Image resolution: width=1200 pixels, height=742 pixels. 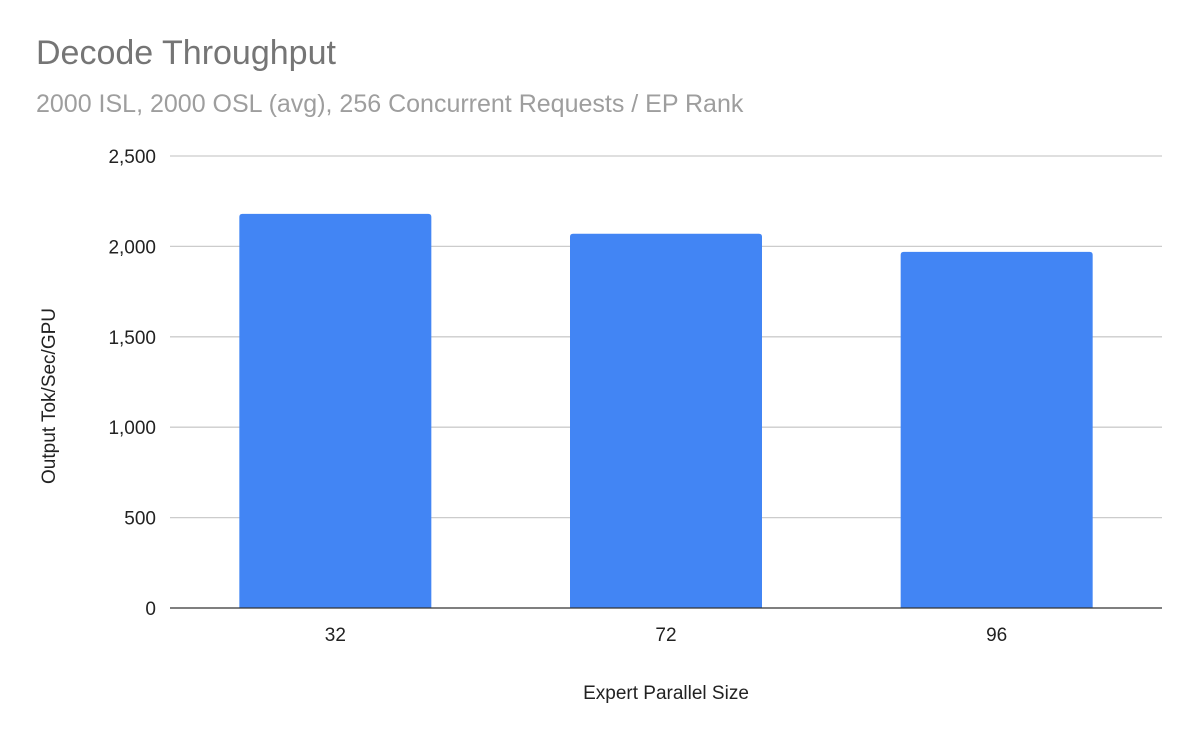 I want to click on y-axis-label: Output Tok/Sec/GPU, so click(x=49, y=396).